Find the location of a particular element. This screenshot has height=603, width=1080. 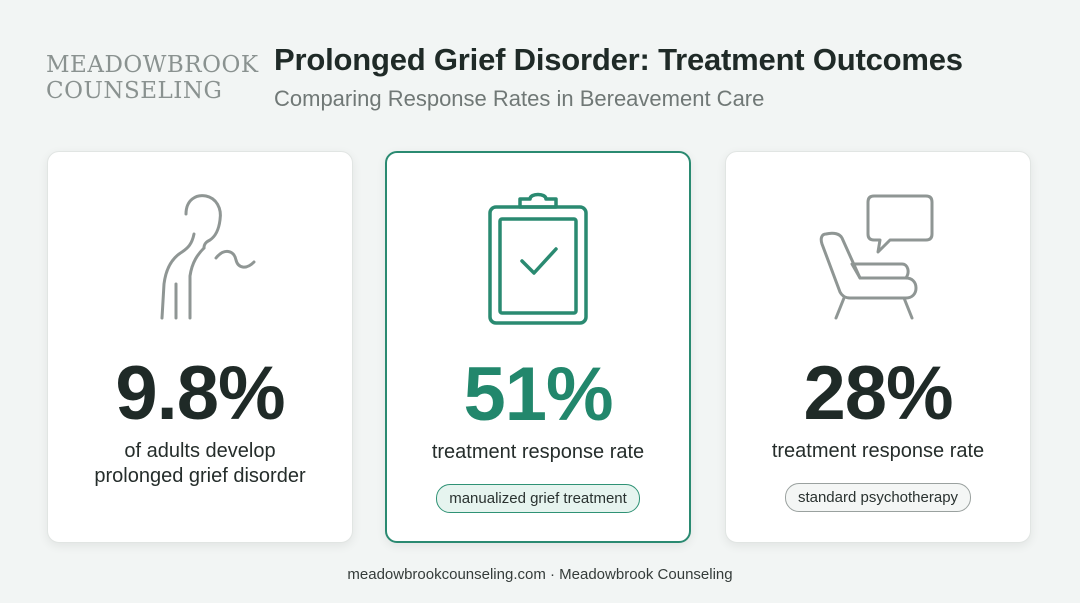

logo-line-2: COUNSELING is located at coordinates (134, 91).